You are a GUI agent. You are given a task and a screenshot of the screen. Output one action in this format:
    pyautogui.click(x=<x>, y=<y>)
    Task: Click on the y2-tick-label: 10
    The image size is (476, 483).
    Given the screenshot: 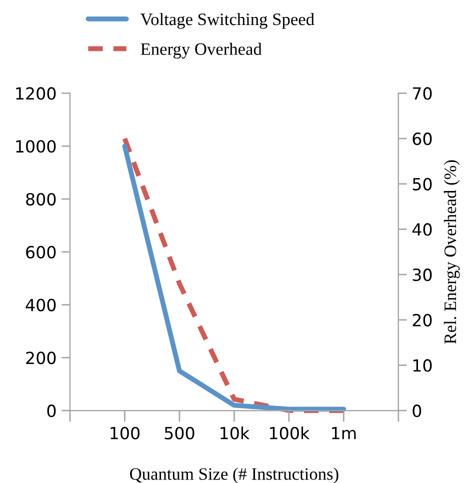 What is the action you would take?
    pyautogui.click(x=422, y=365)
    